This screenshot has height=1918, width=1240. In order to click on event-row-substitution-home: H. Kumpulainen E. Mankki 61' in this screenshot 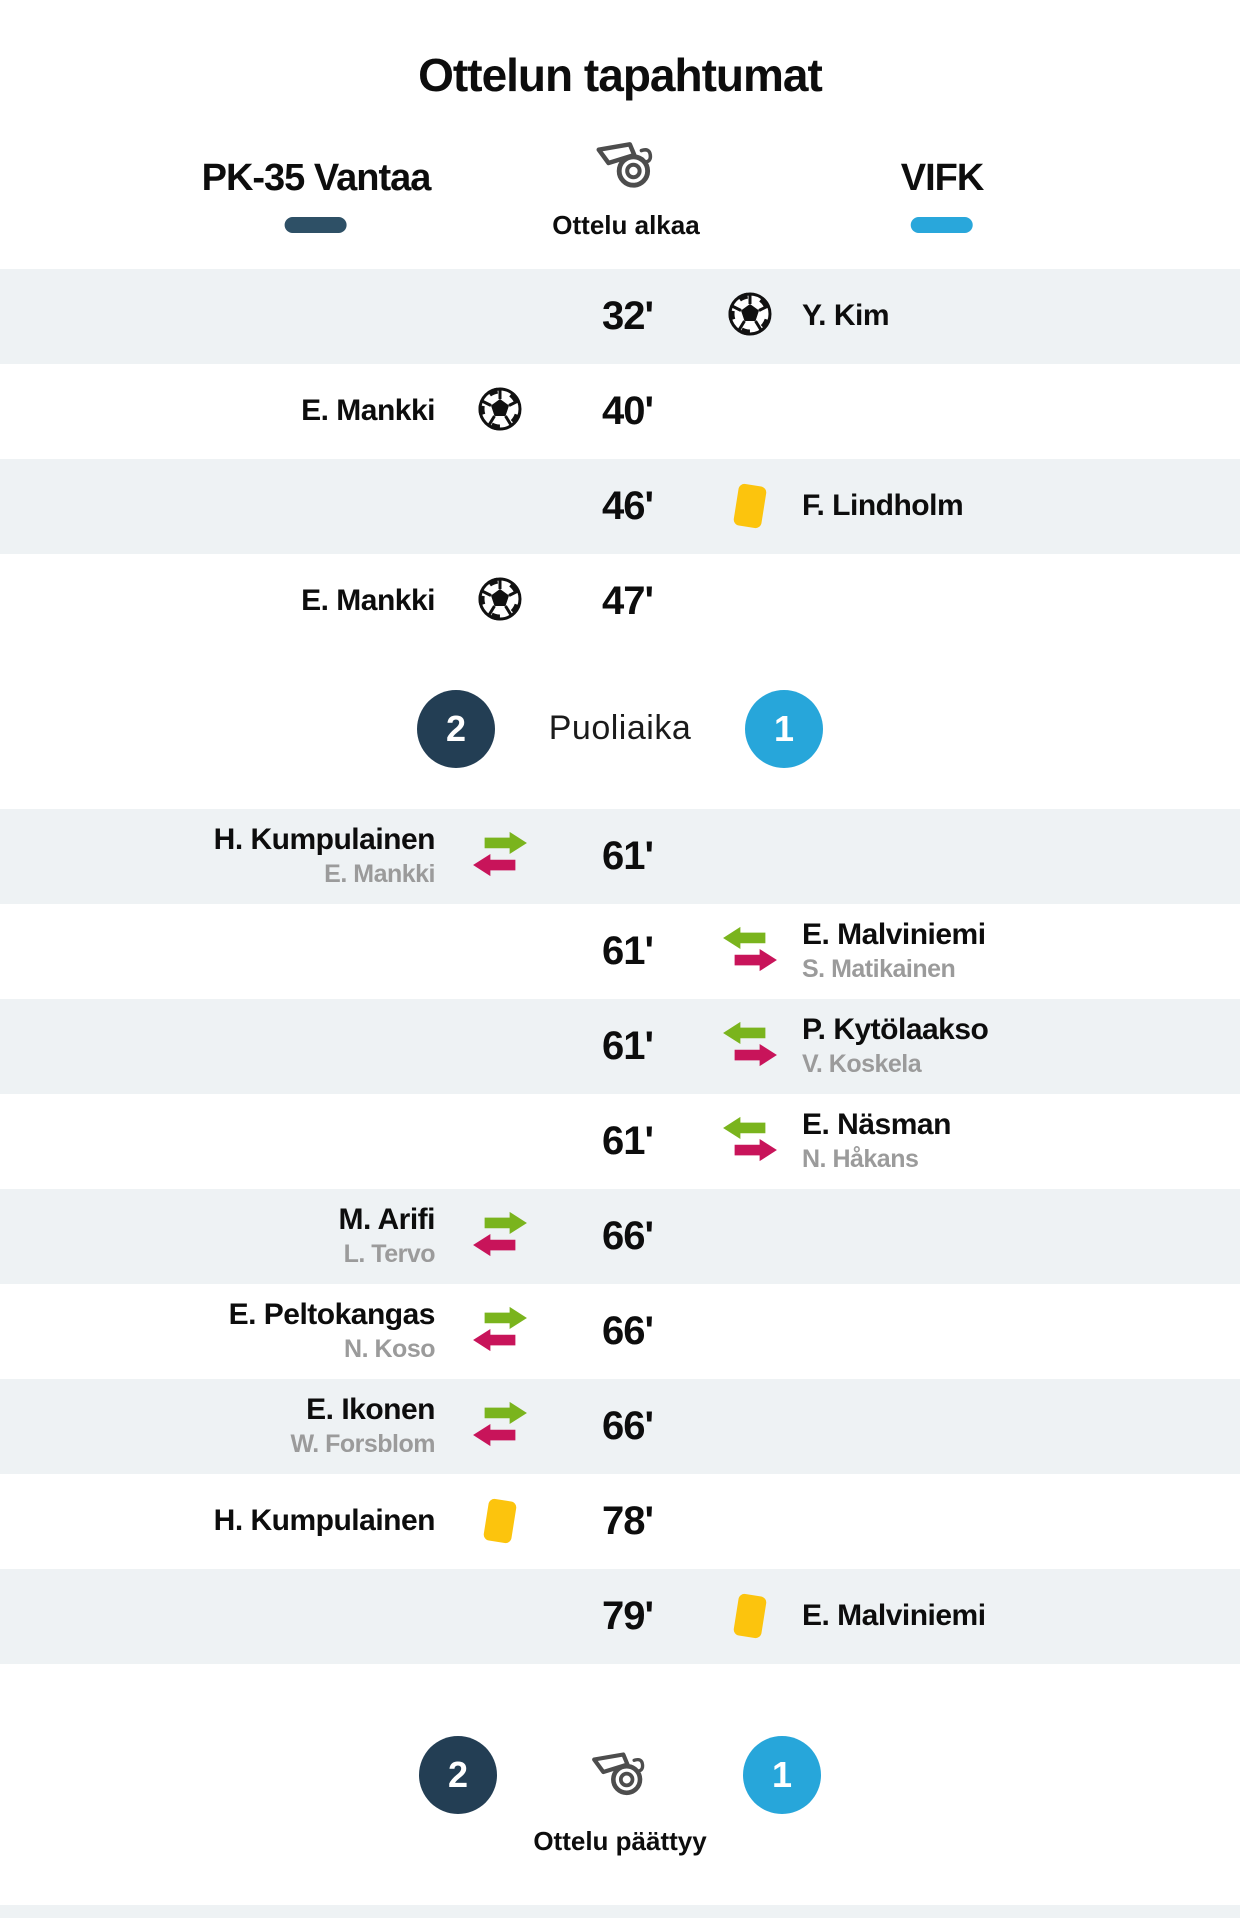, I will do `click(620, 856)`.